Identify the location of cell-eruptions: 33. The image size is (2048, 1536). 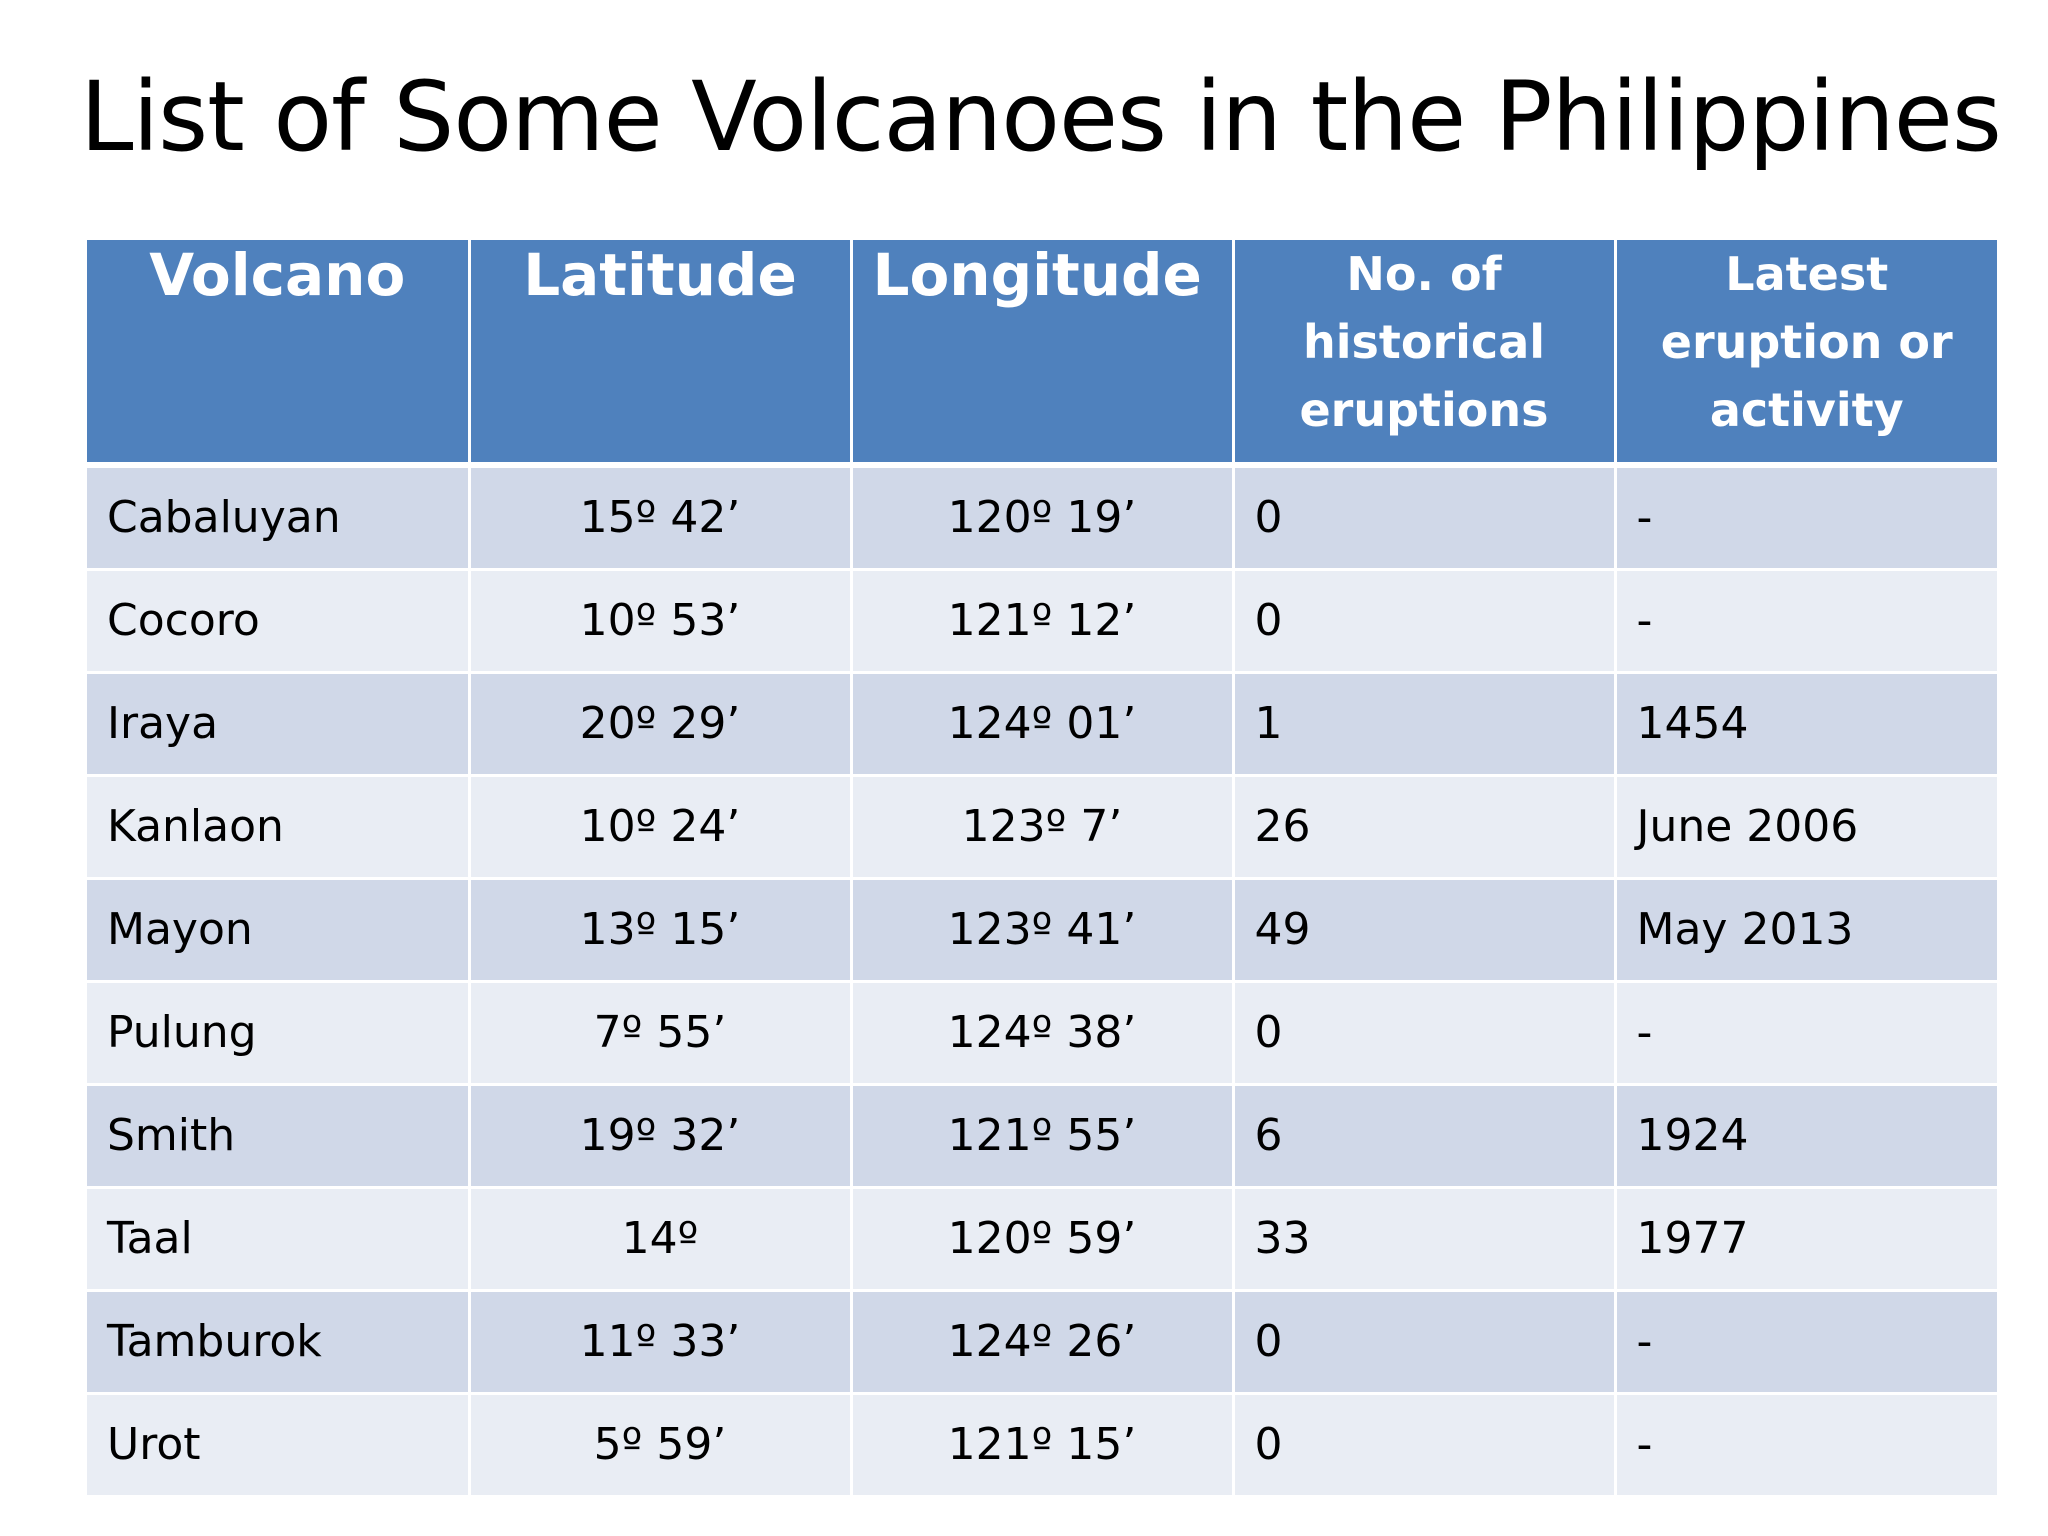
(1425, 1239).